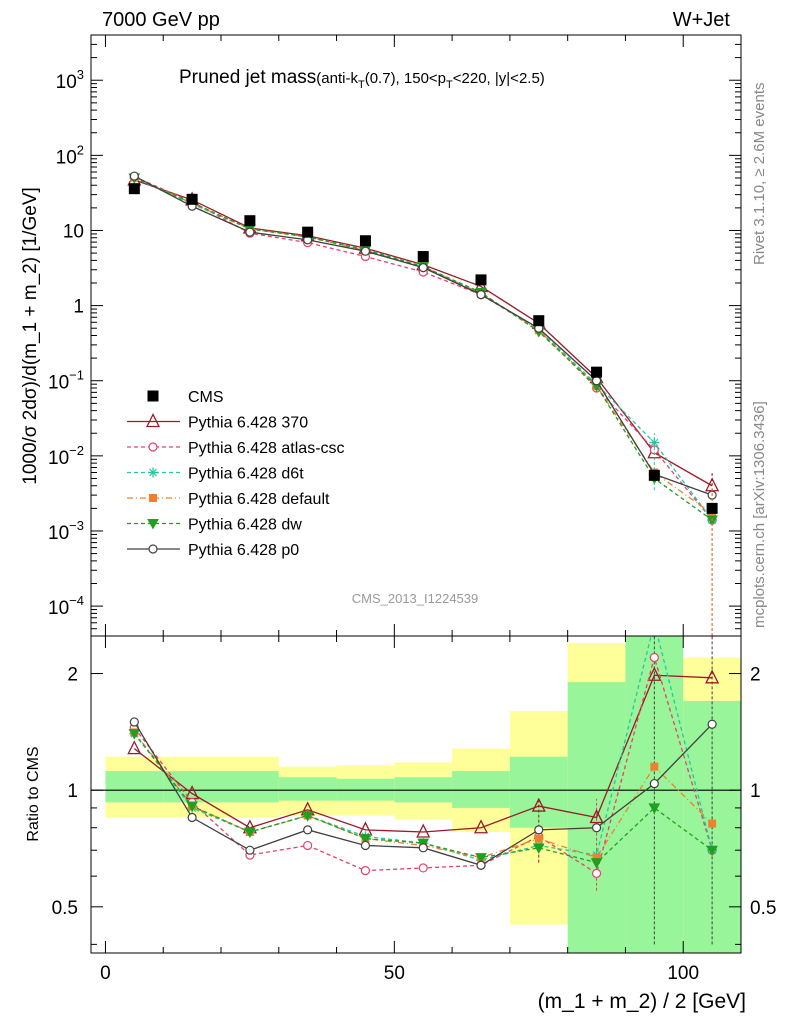  What do you see at coordinates (266, 448) in the screenshot?
I see `legend-label: Pythia 6.428 atlas-csc` at bounding box center [266, 448].